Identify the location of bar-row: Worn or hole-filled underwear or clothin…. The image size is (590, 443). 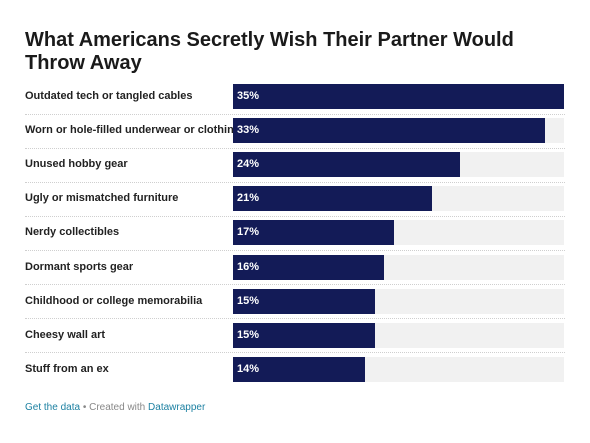
(295, 135).